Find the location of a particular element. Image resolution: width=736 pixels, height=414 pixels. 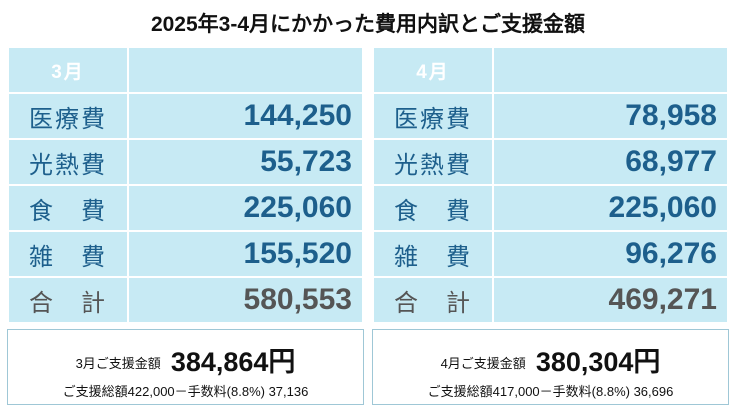

total-row: 合 計 580,553 is located at coordinates (185, 300).